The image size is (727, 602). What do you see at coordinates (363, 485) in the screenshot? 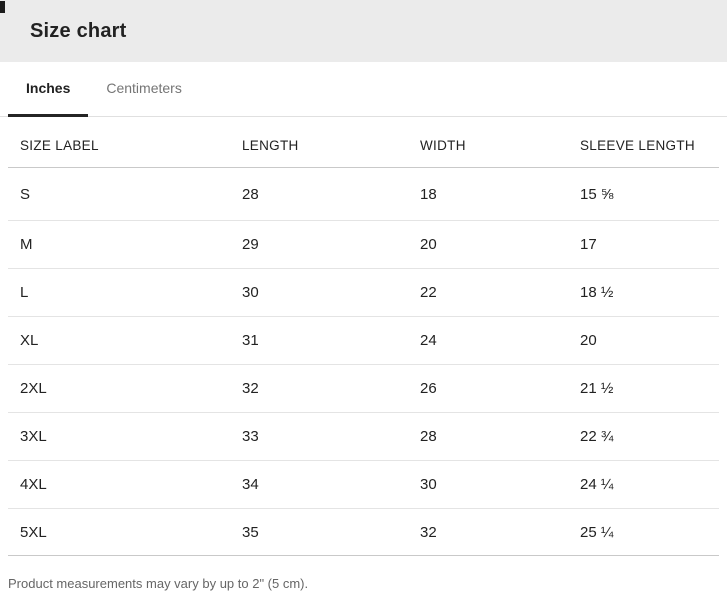
I see `table-row: 4XL 34 30 24 ¼` at bounding box center [363, 485].